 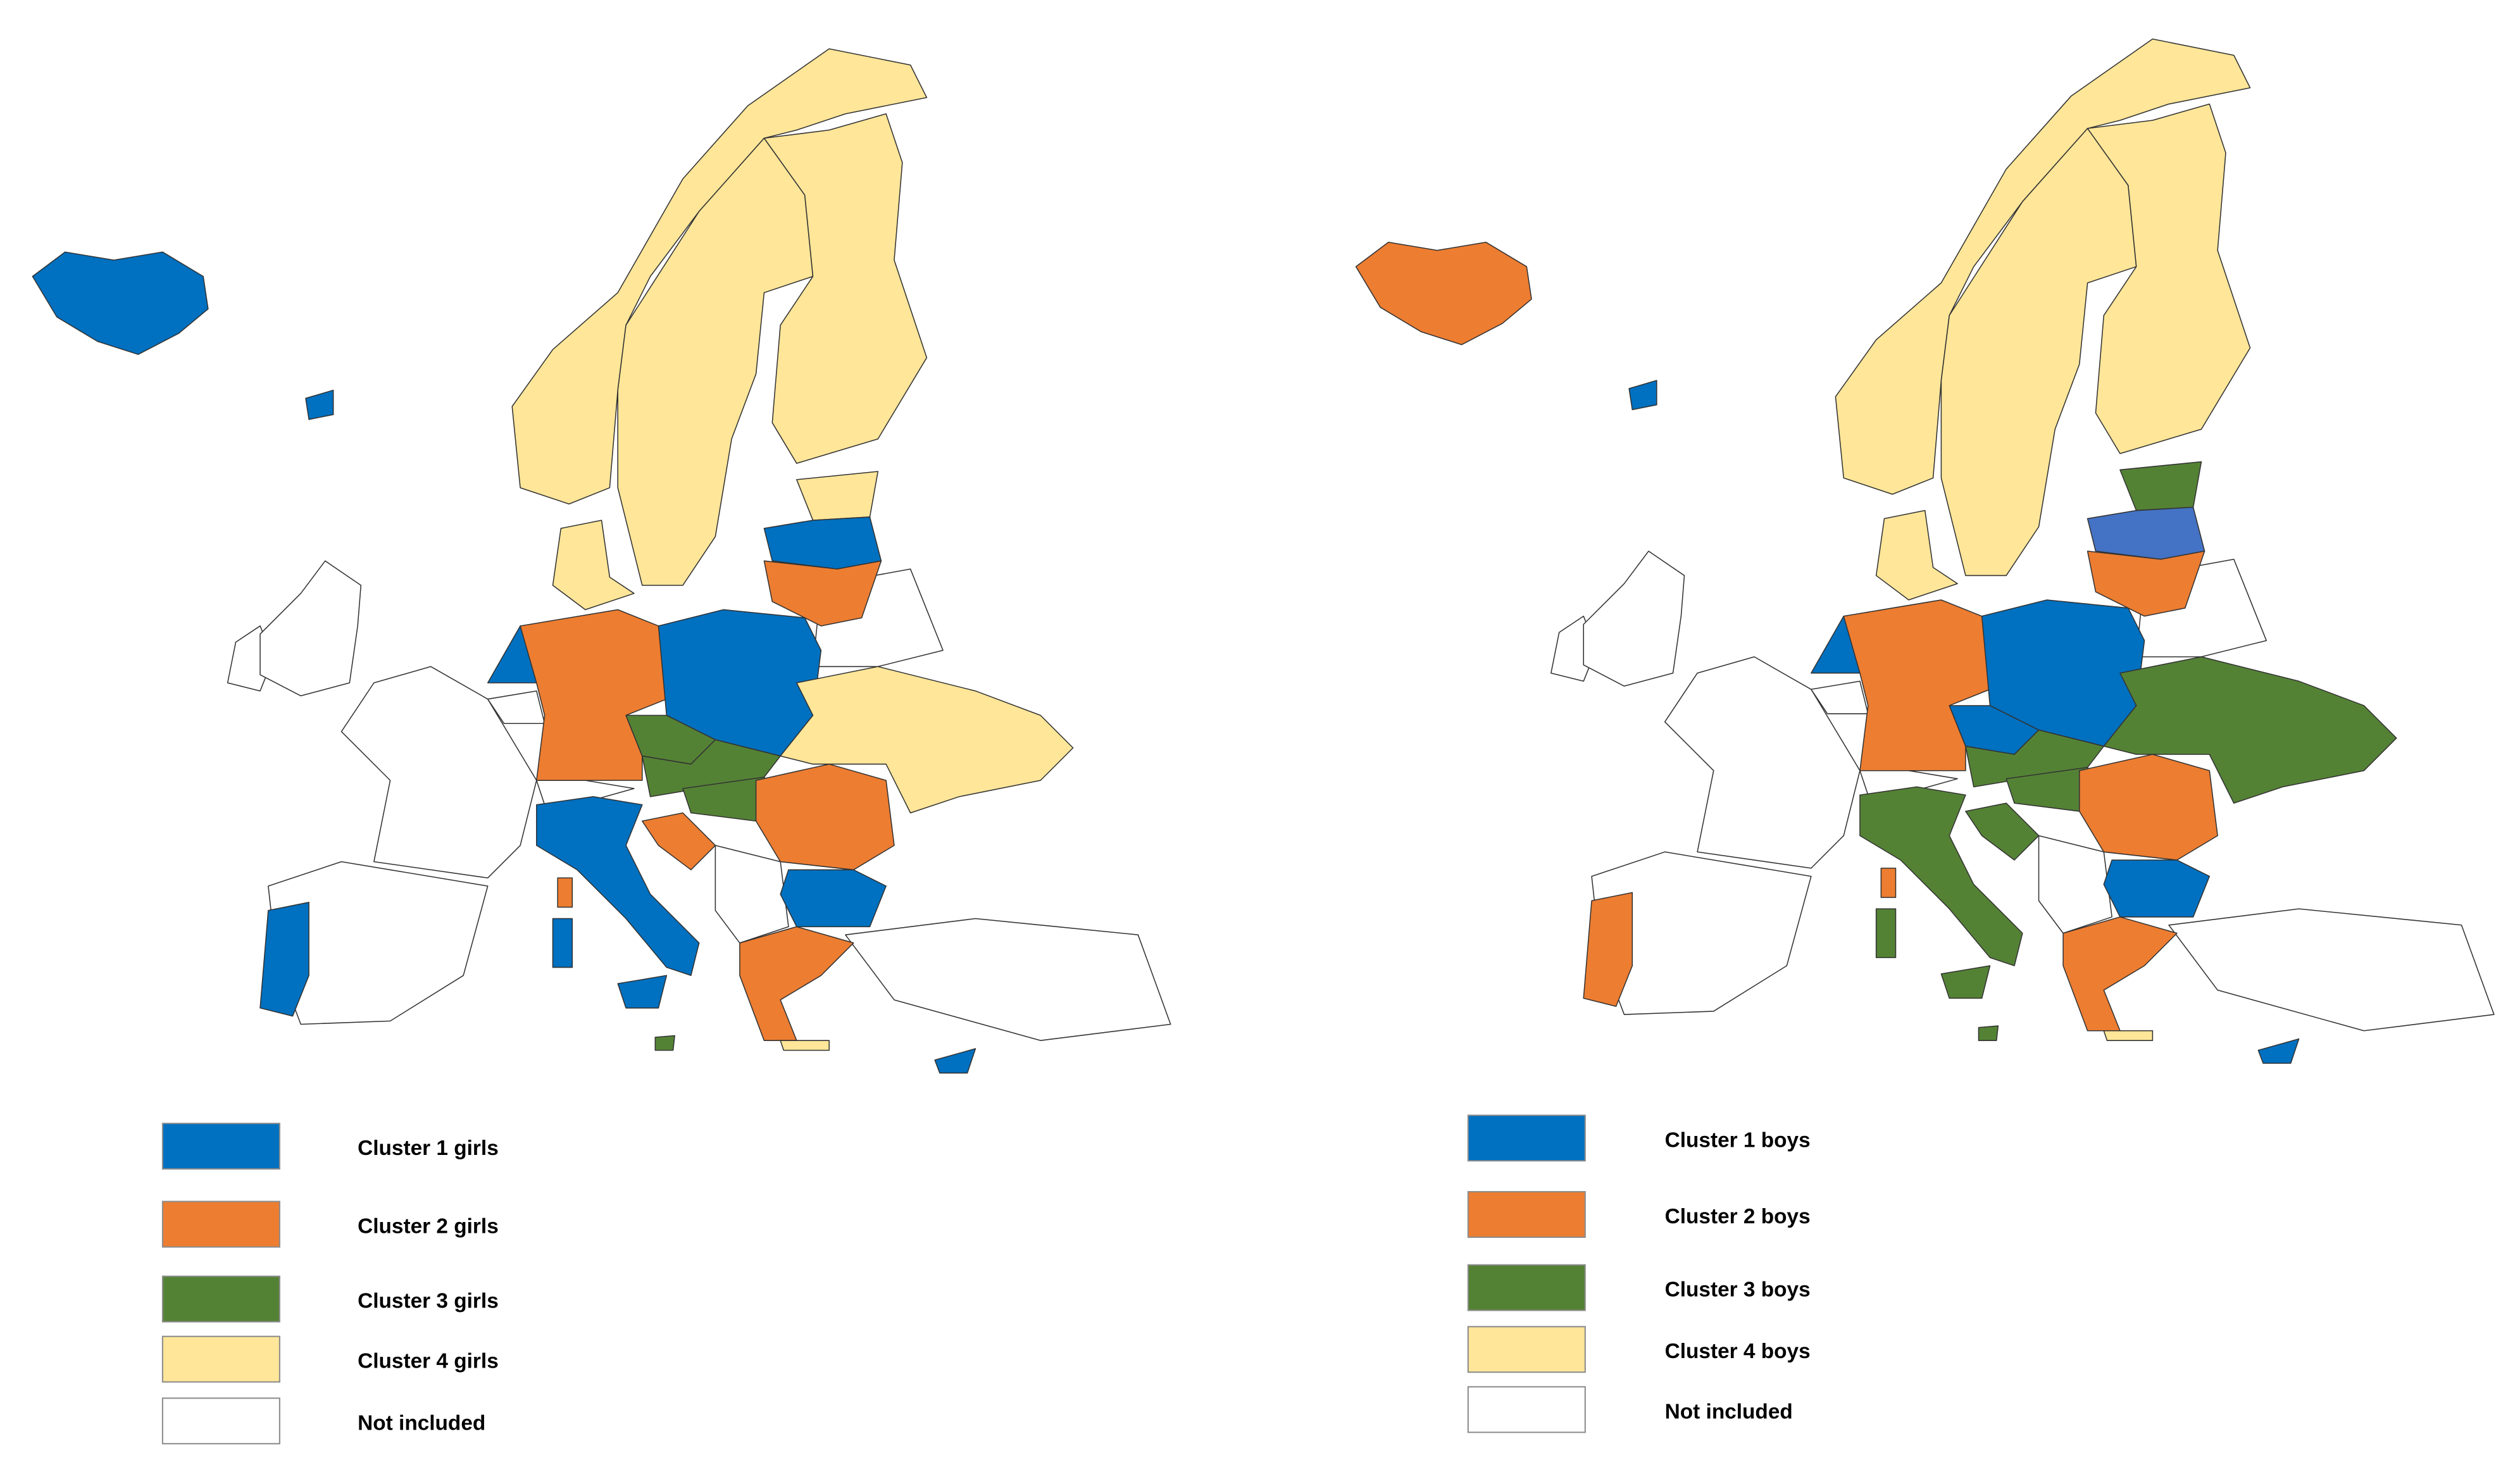 What do you see at coordinates (428, 1362) in the screenshot?
I see `legend-label: Cluster 4 girls` at bounding box center [428, 1362].